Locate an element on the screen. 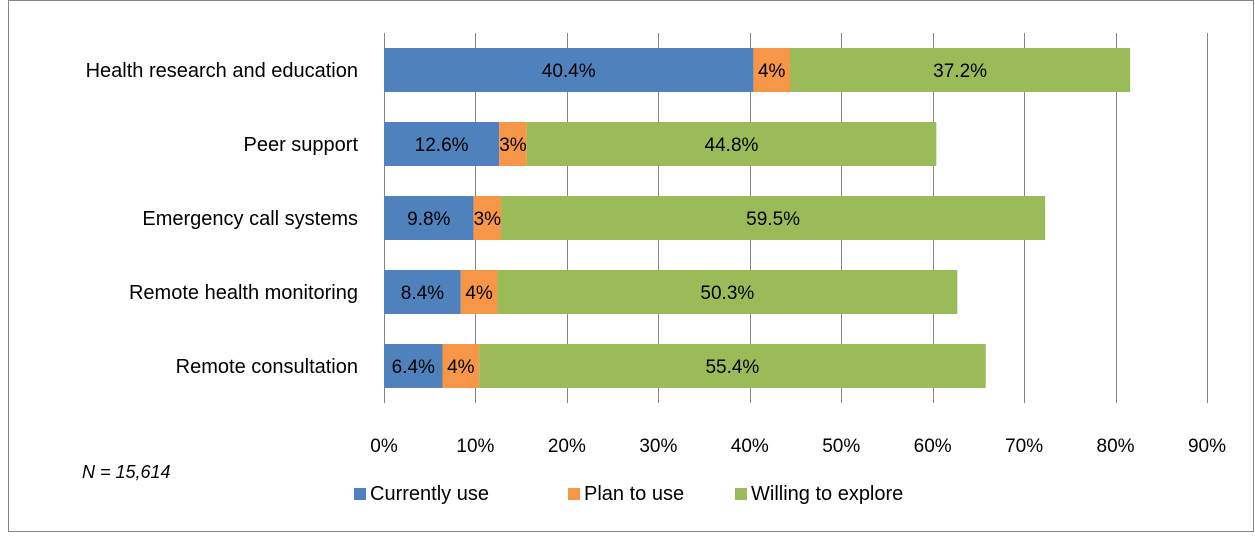 This screenshot has height=538, width=1255. data-label-0-0: 40.4% is located at coordinates (569, 71).